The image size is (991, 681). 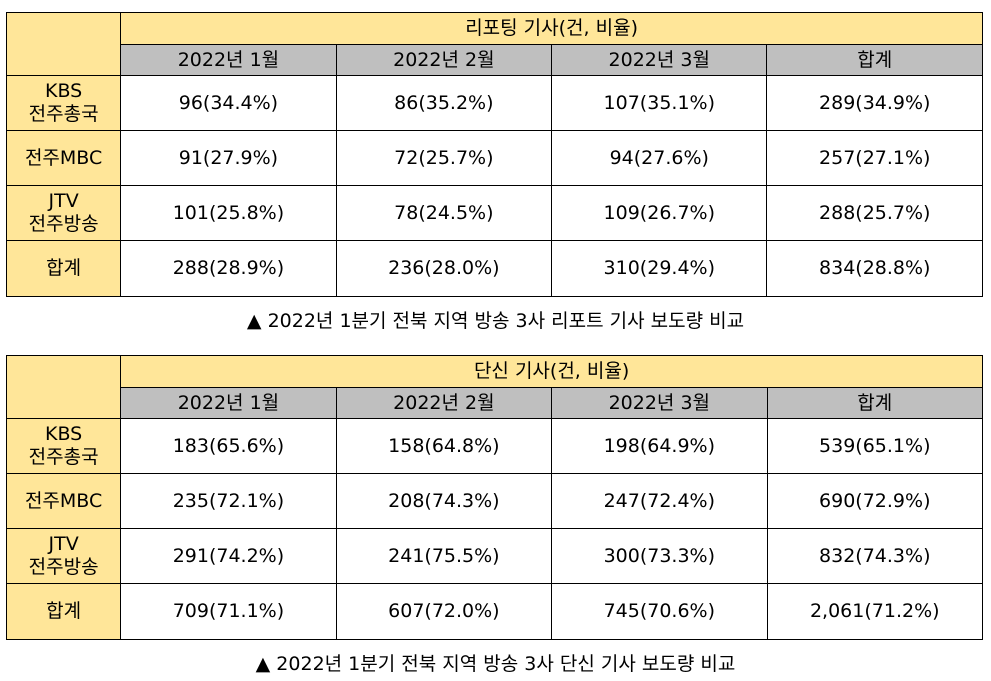 What do you see at coordinates (659, 158) in the screenshot?
I see `data-cell: 94(27.6%)` at bounding box center [659, 158].